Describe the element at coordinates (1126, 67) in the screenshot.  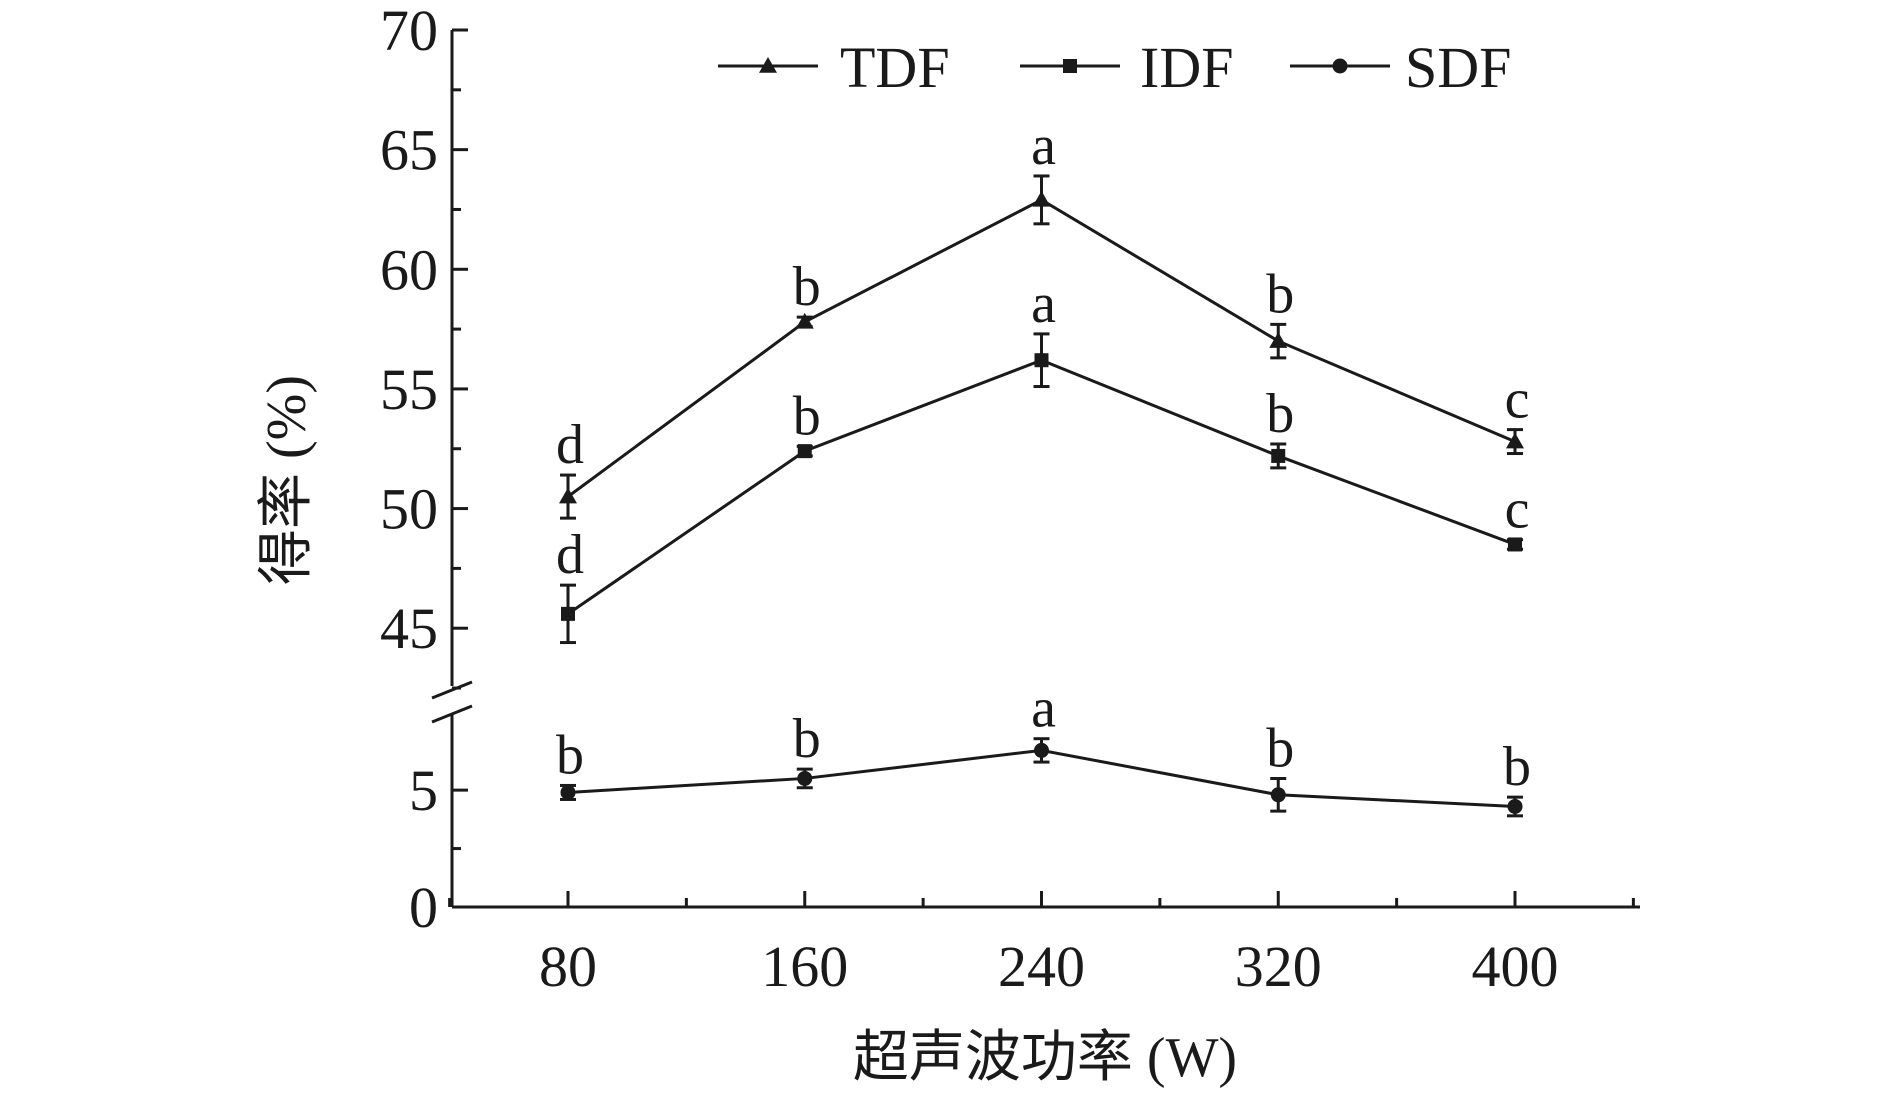
I see `legend-item-idf: IDF` at that location.